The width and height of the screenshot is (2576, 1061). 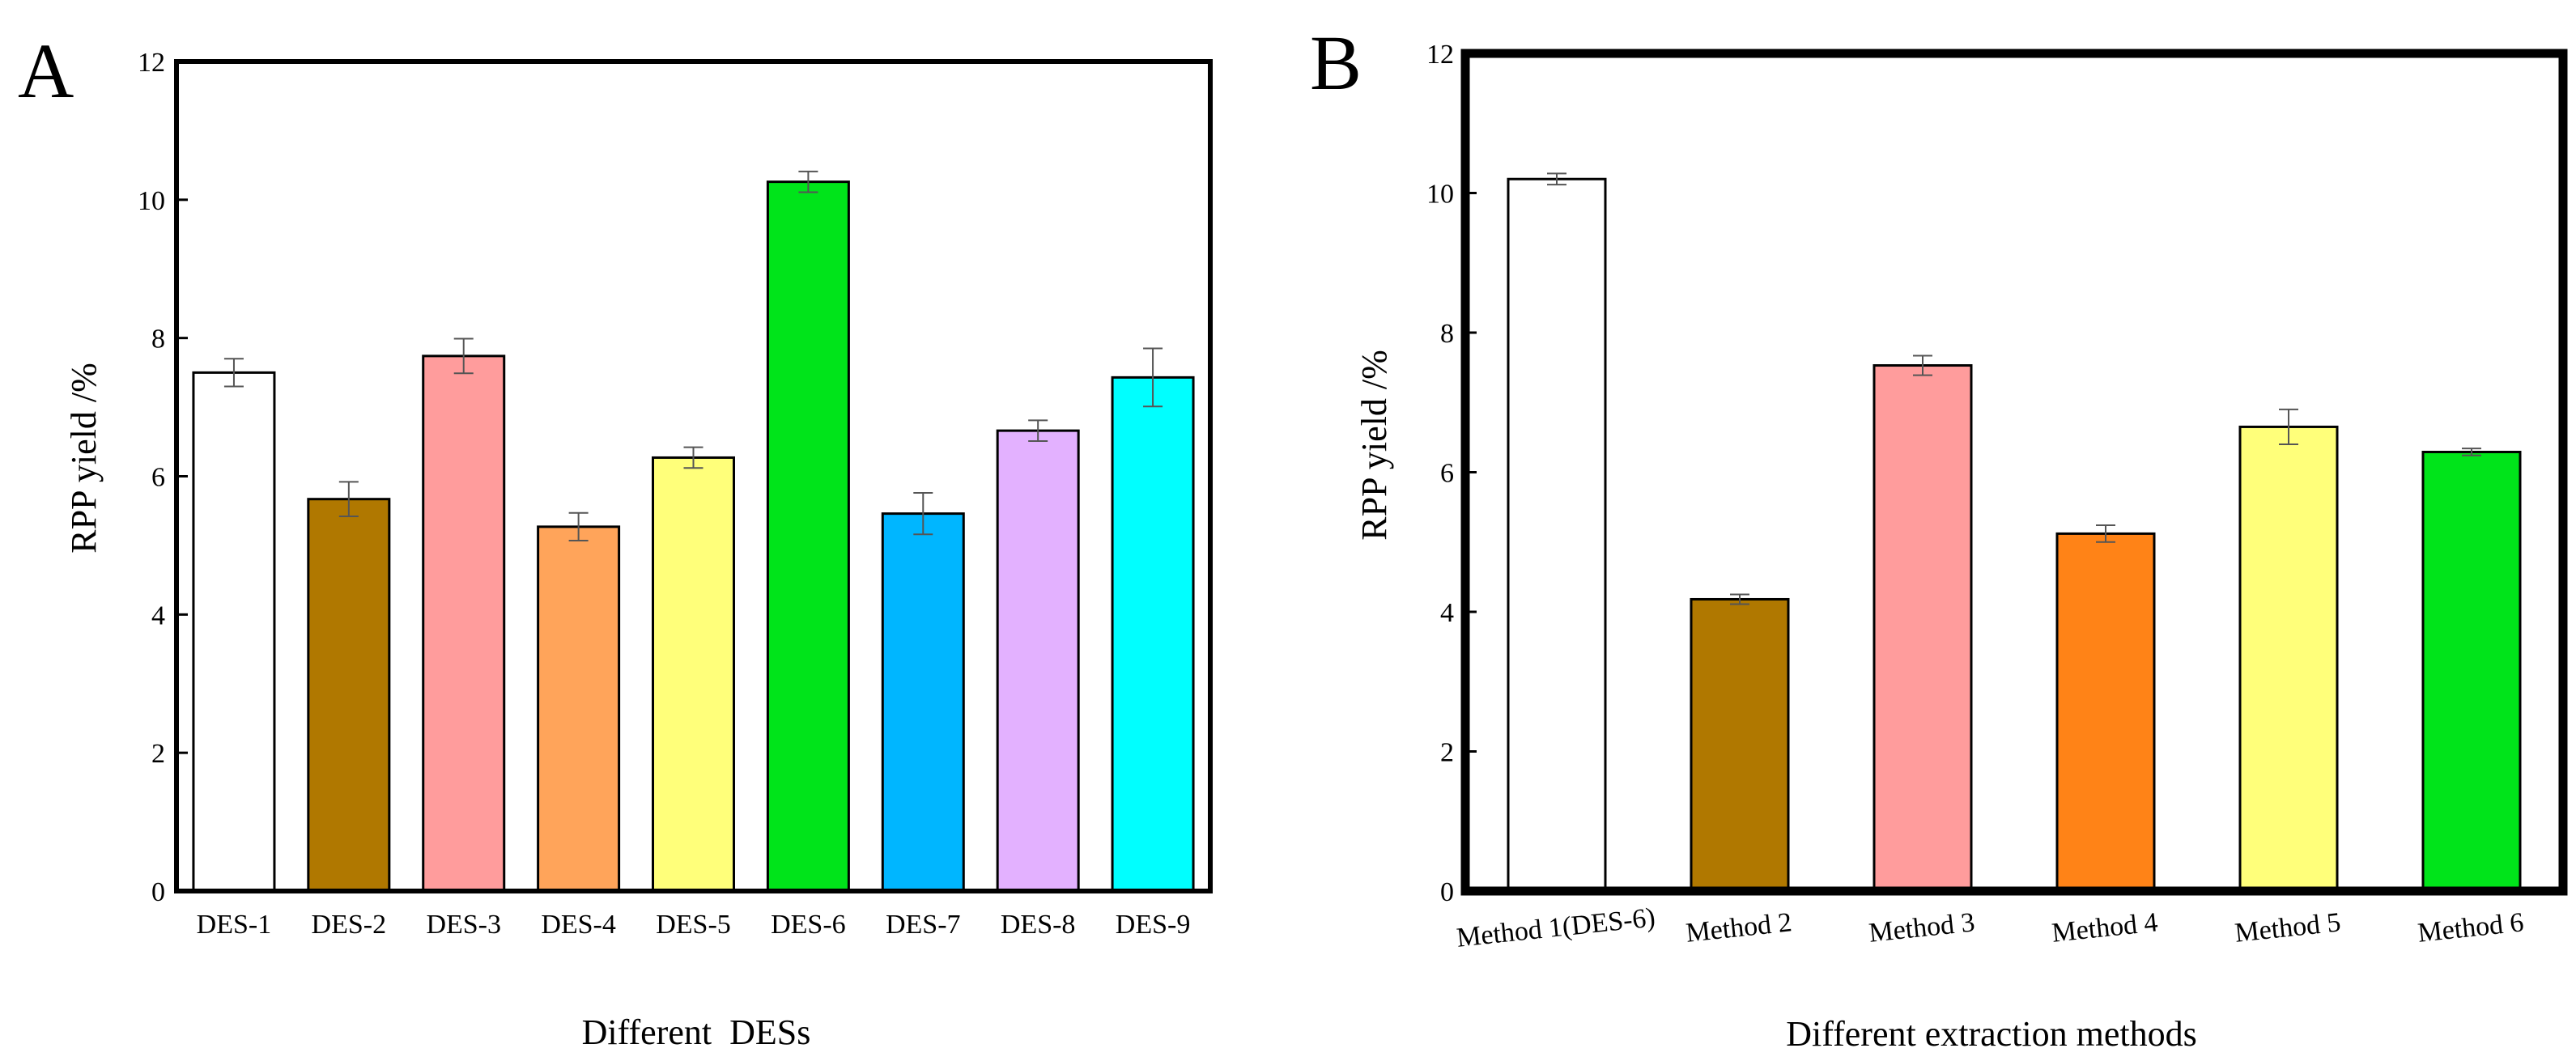 What do you see at coordinates (2288, 928) in the screenshot?
I see `x-tick-label-b-5: Method 5` at bounding box center [2288, 928].